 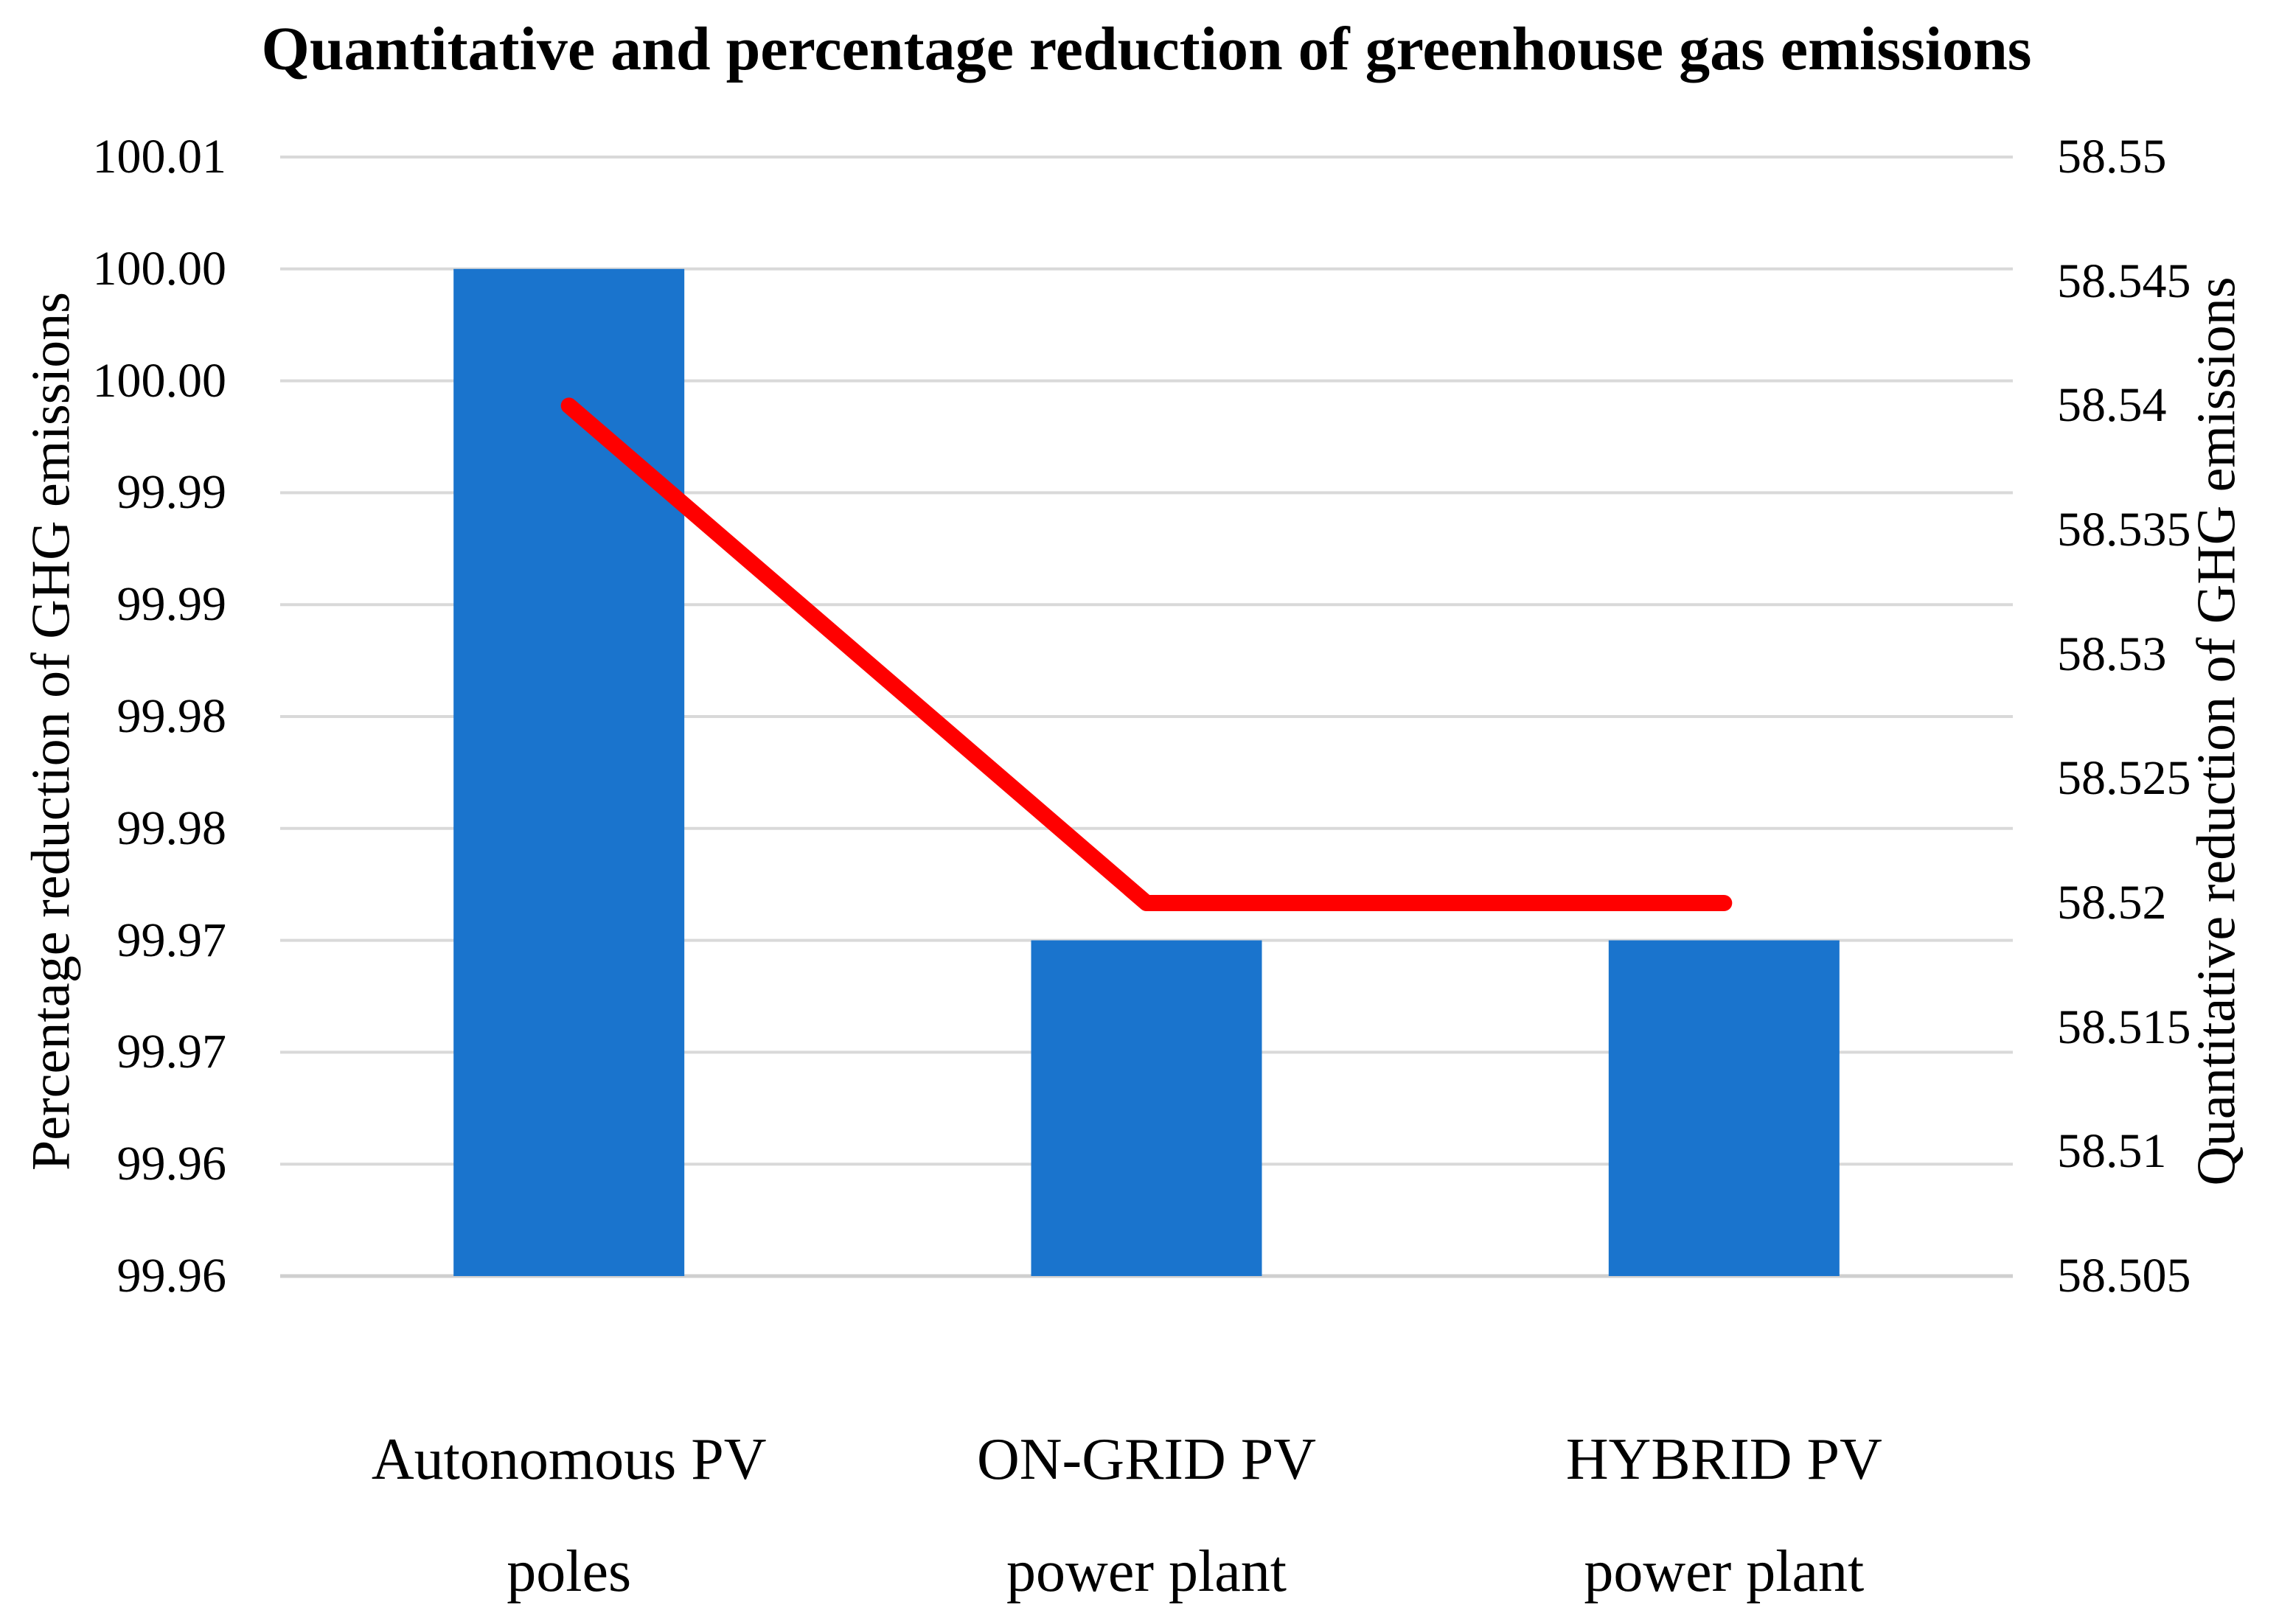 I want to click on right-axis-tick-label: 58.54, so click(x=2112, y=405).